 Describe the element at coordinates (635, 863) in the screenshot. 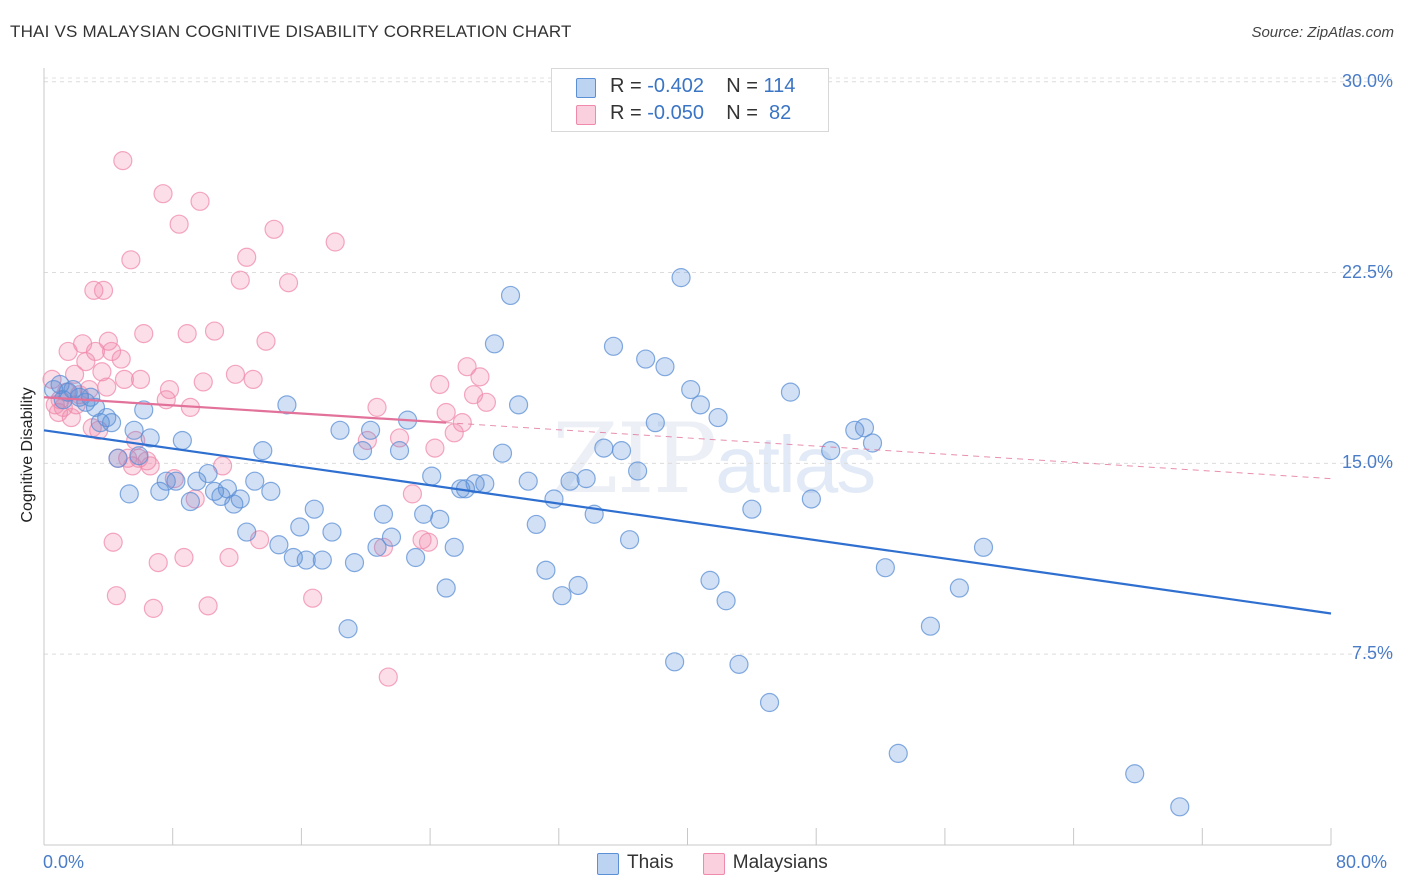

I see `series-legend-thais: Thais` at that location.